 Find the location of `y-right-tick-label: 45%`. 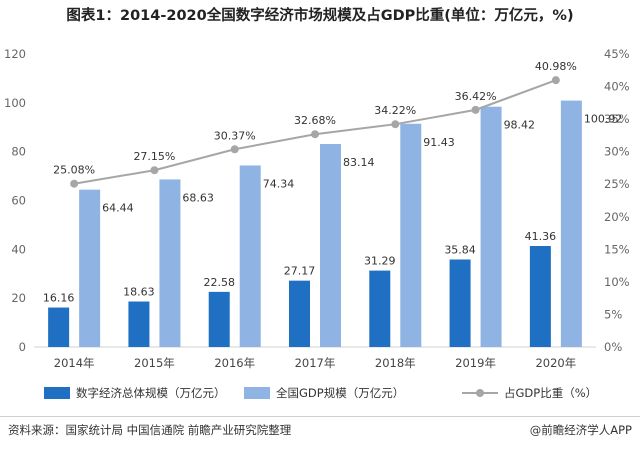

y-right-tick-label: 45% is located at coordinates (617, 54).